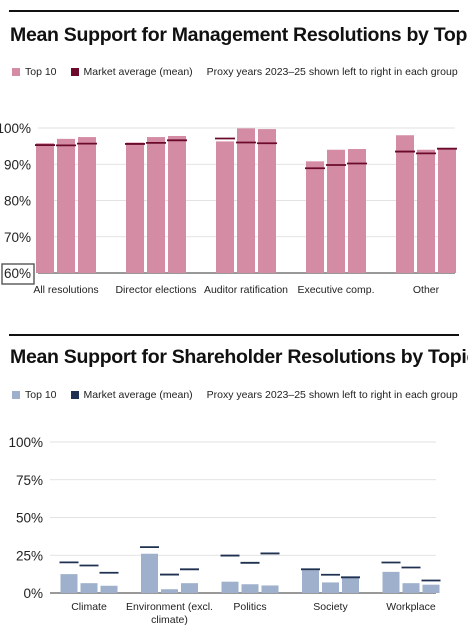  I want to click on highlighted-tick-box, so click(18, 274).